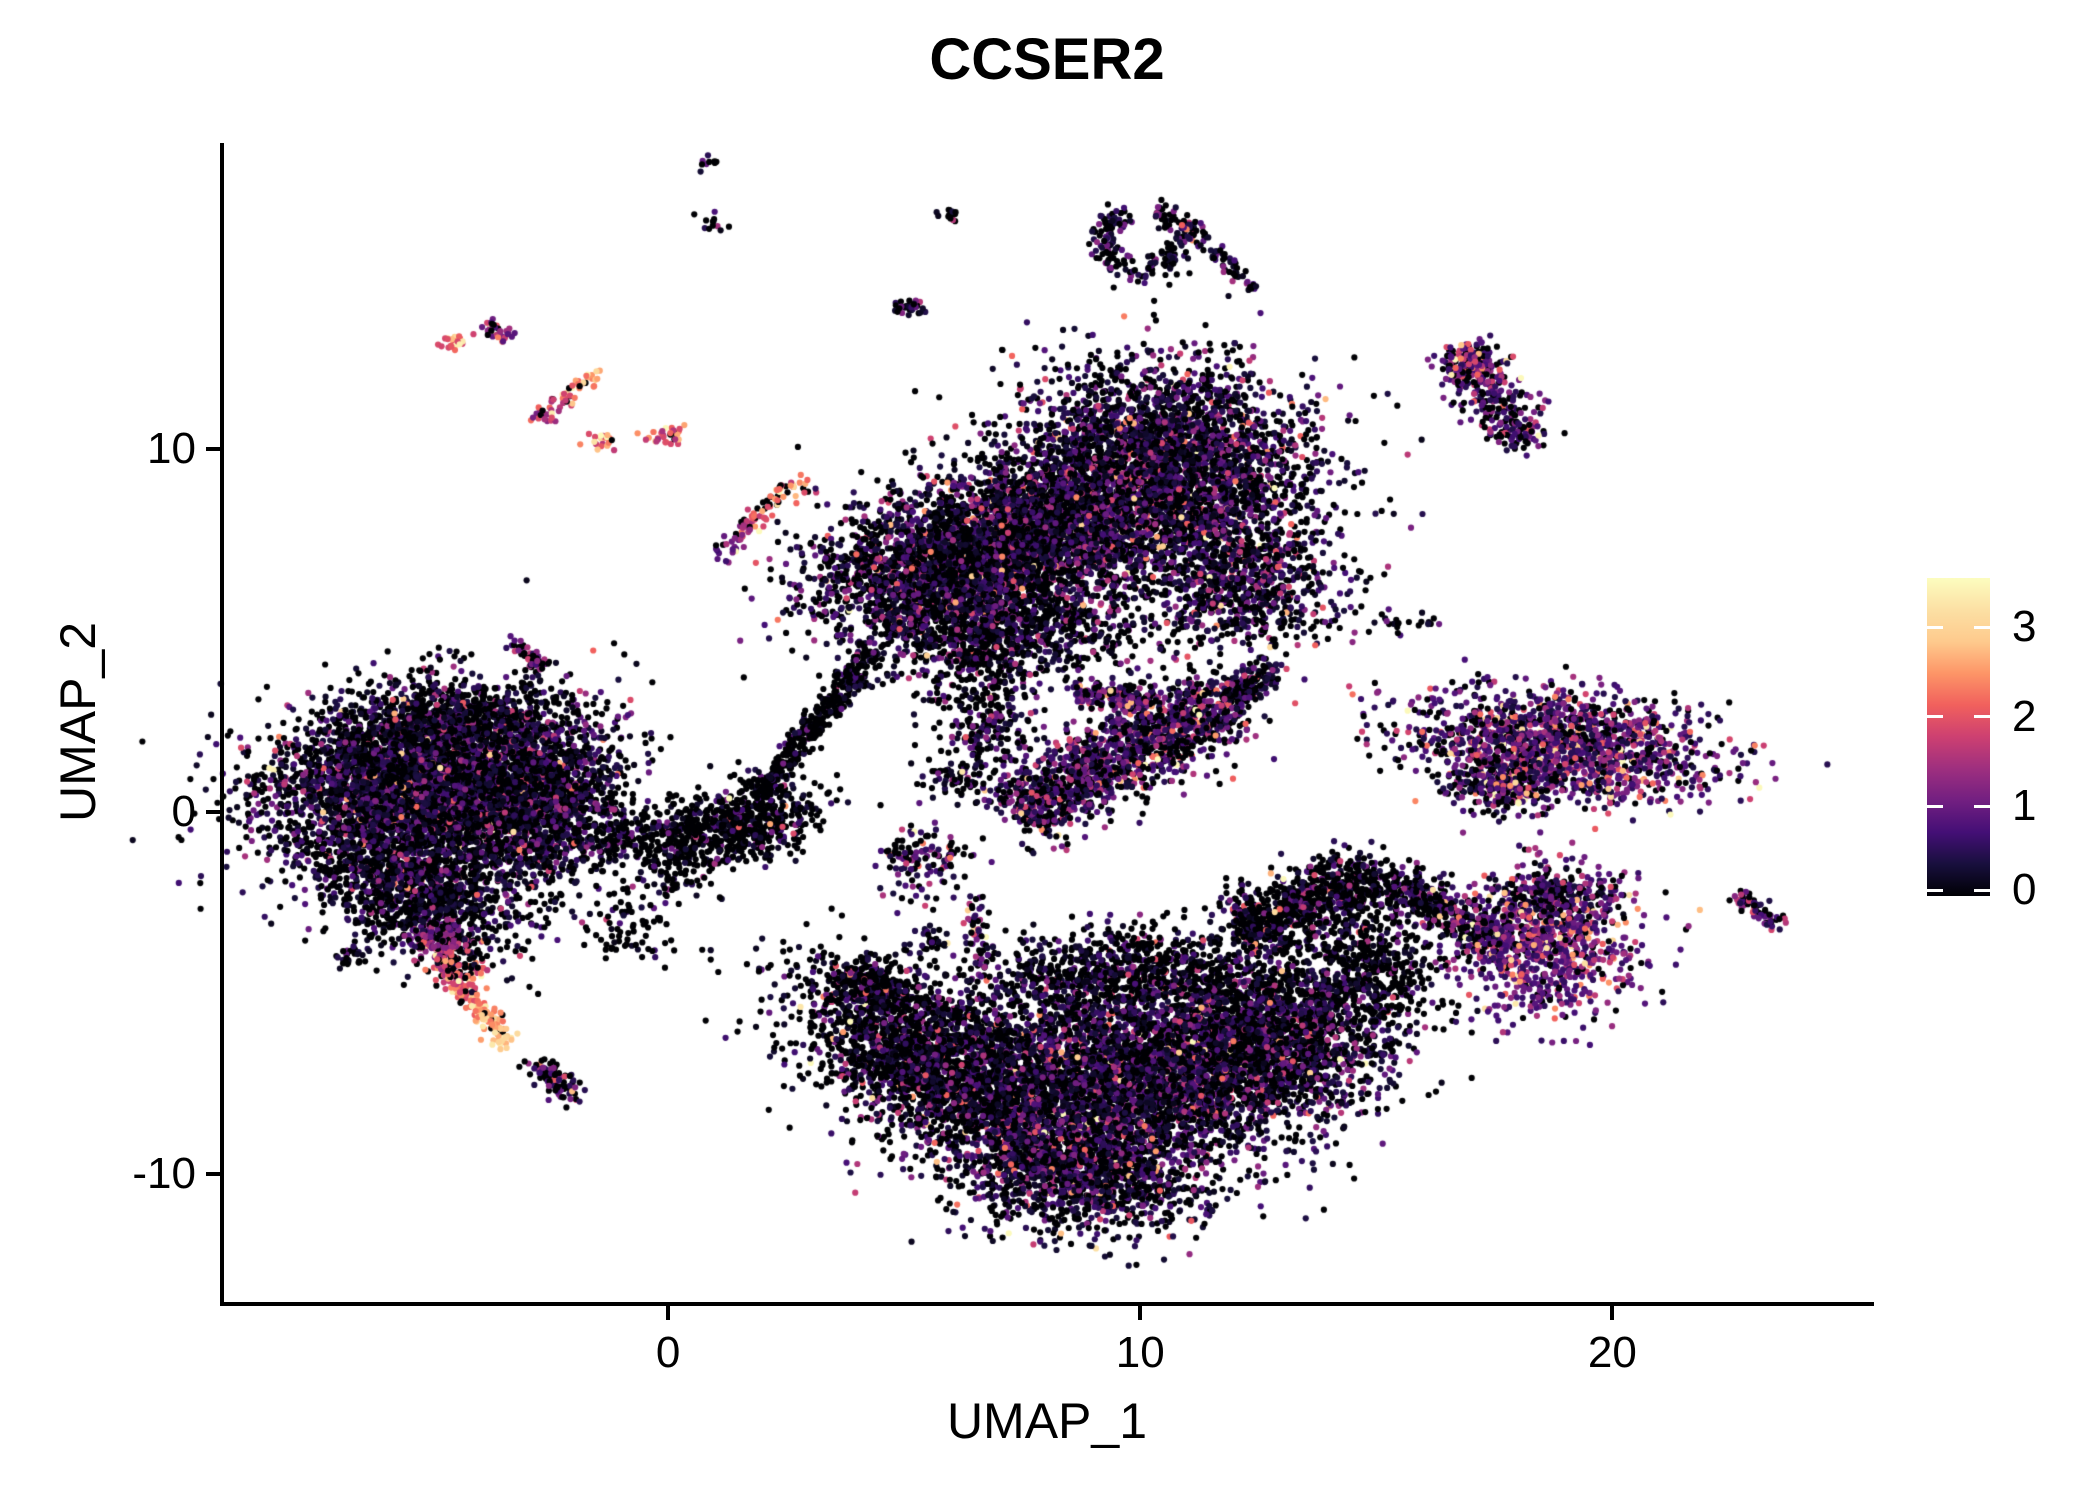  What do you see at coordinates (1047, 1421) in the screenshot?
I see `x-axis-title: UMAP_1` at bounding box center [1047, 1421].